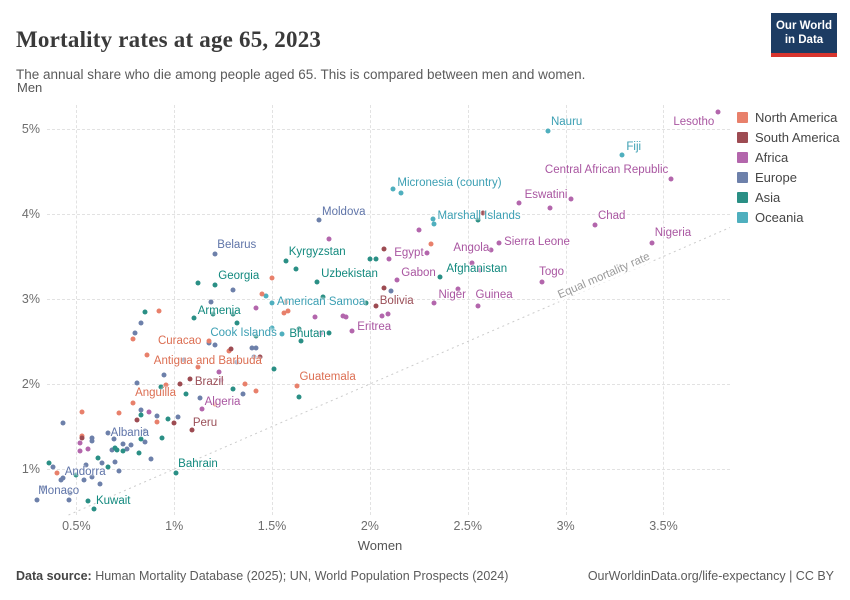 Image resolution: width=850 pixels, height=600 pixels. I want to click on data-point-cook-islands, so click(282, 334).